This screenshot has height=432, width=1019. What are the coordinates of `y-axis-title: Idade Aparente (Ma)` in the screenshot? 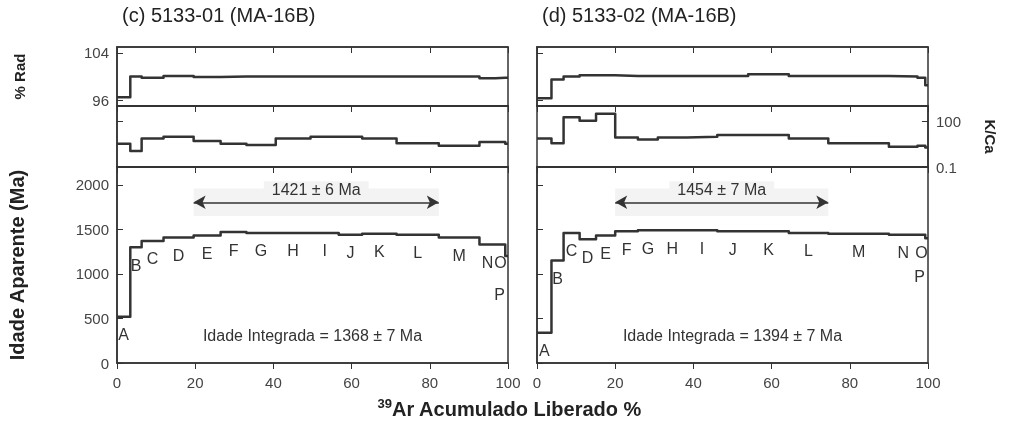 It's located at (17, 265).